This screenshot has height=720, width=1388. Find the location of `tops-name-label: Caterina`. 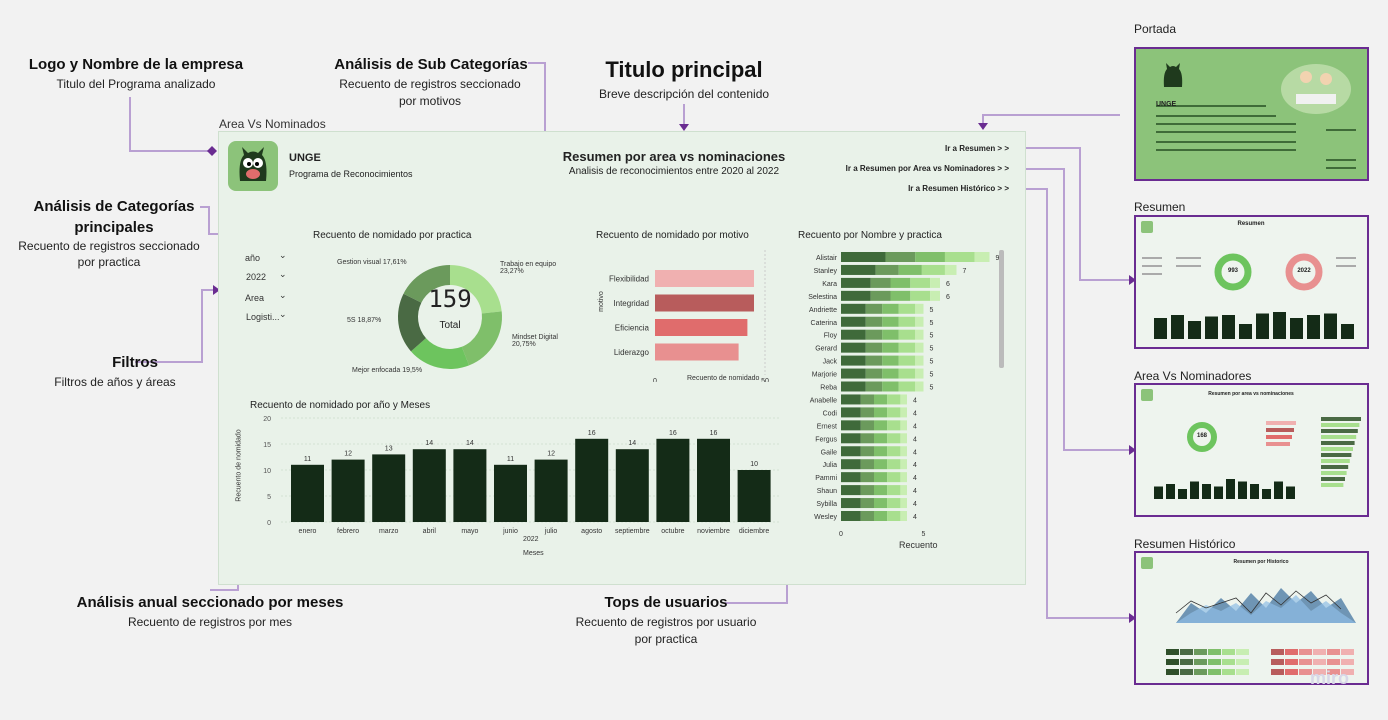

tops-name-label: Caterina is located at coordinates (824, 323).